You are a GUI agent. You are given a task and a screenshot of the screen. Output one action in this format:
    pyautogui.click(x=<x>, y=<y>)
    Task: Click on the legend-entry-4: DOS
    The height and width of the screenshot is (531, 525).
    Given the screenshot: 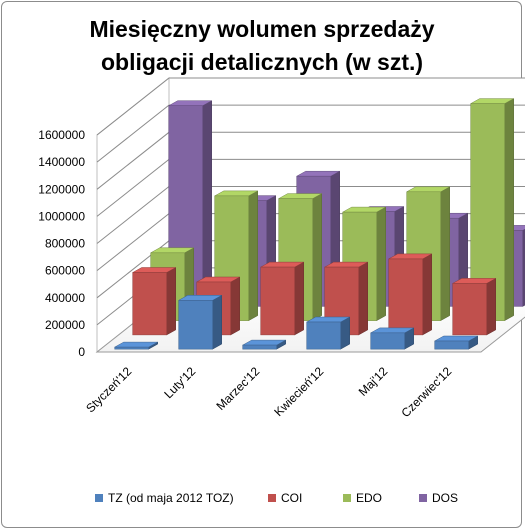 What is the action you would take?
    pyautogui.click(x=438, y=498)
    